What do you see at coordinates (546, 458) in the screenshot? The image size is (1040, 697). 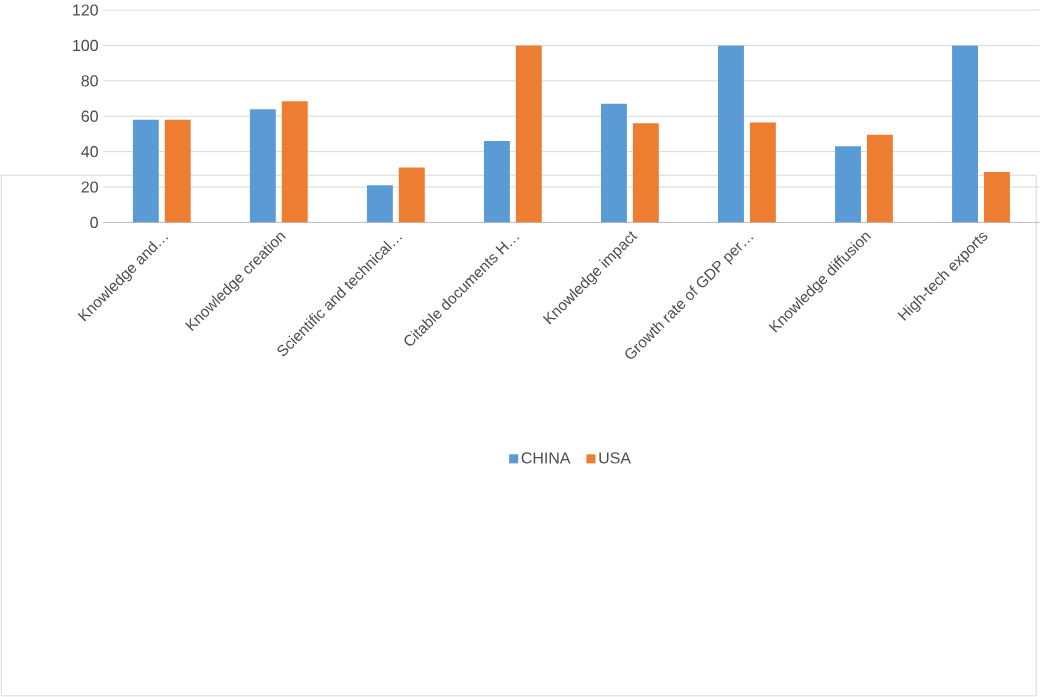 I see `legend-label: CHINA` at bounding box center [546, 458].